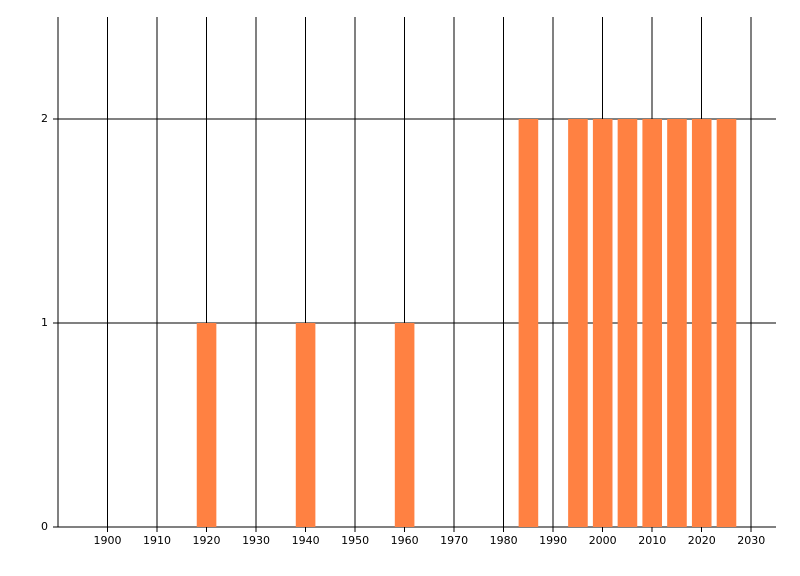 The height and width of the screenshot is (576, 800). Describe the element at coordinates (256, 540) in the screenshot. I see `x-tick-label: 1930` at that location.